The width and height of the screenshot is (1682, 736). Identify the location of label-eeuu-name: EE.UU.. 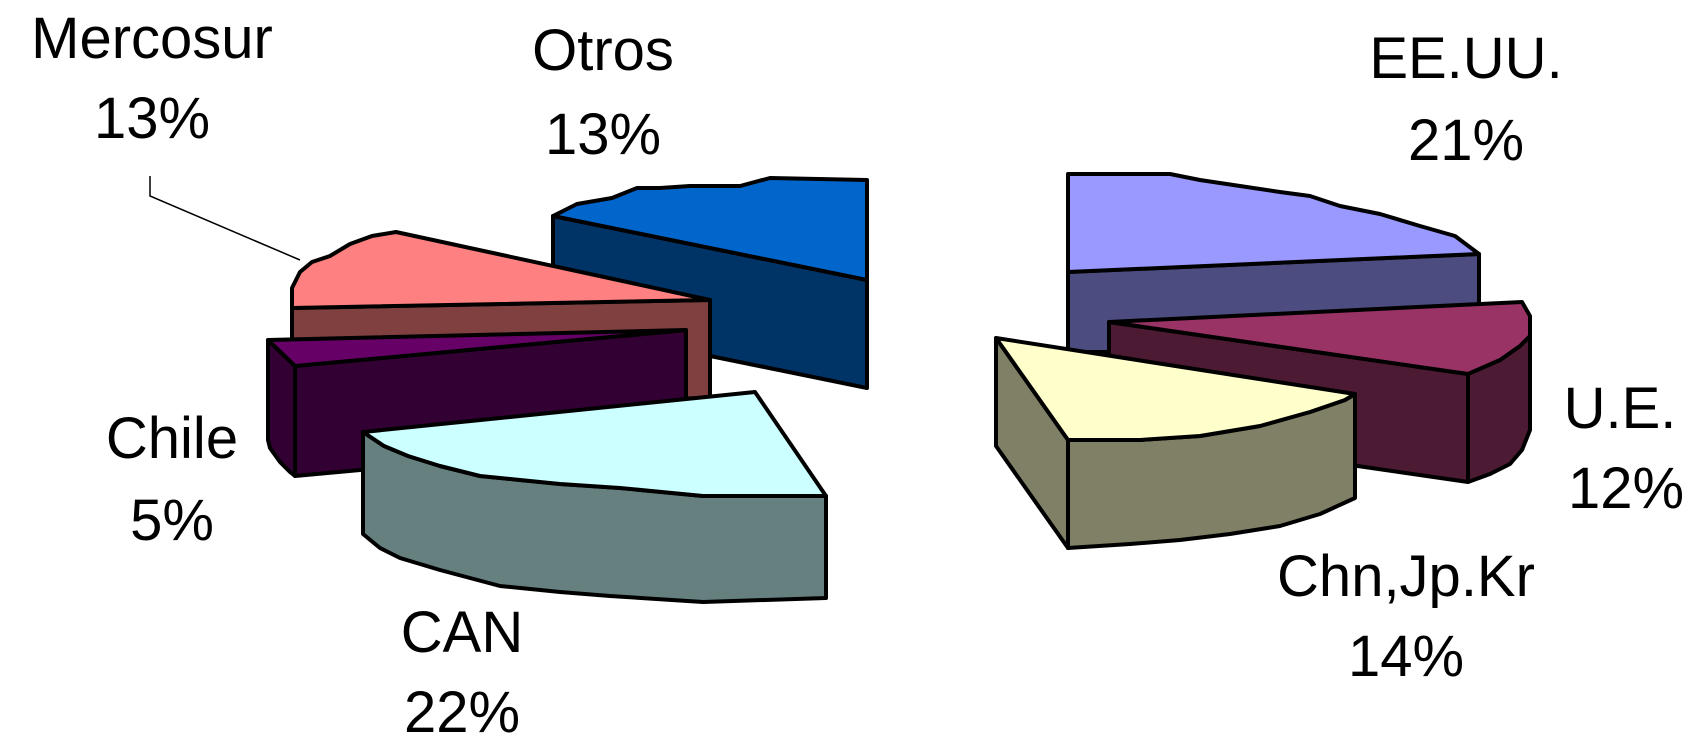
(1465, 58).